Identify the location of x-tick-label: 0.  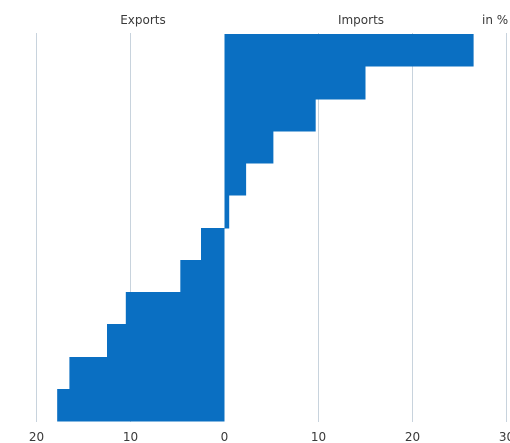
(225, 436).